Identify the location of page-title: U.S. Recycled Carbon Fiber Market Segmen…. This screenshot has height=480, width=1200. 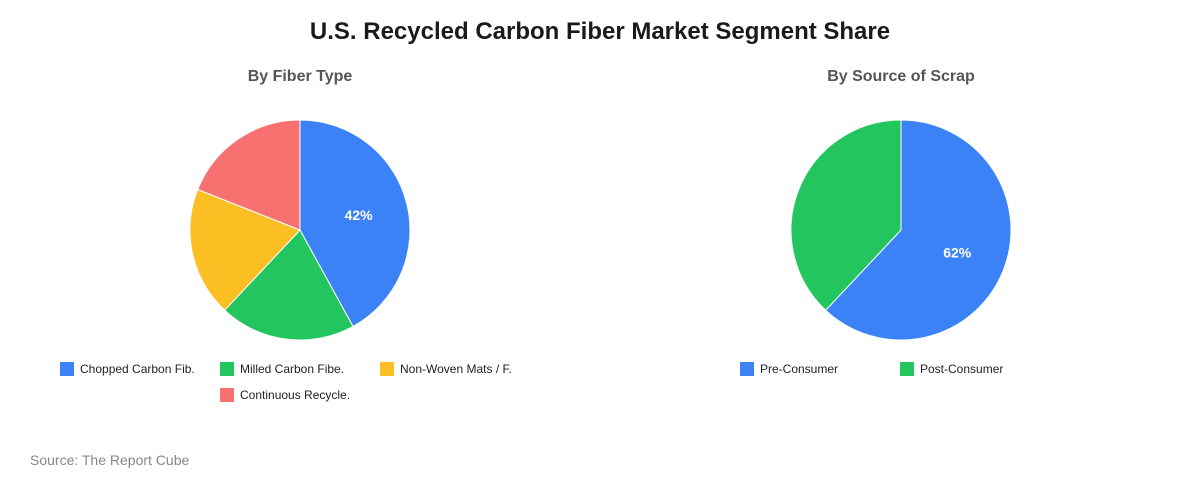
(600, 31).